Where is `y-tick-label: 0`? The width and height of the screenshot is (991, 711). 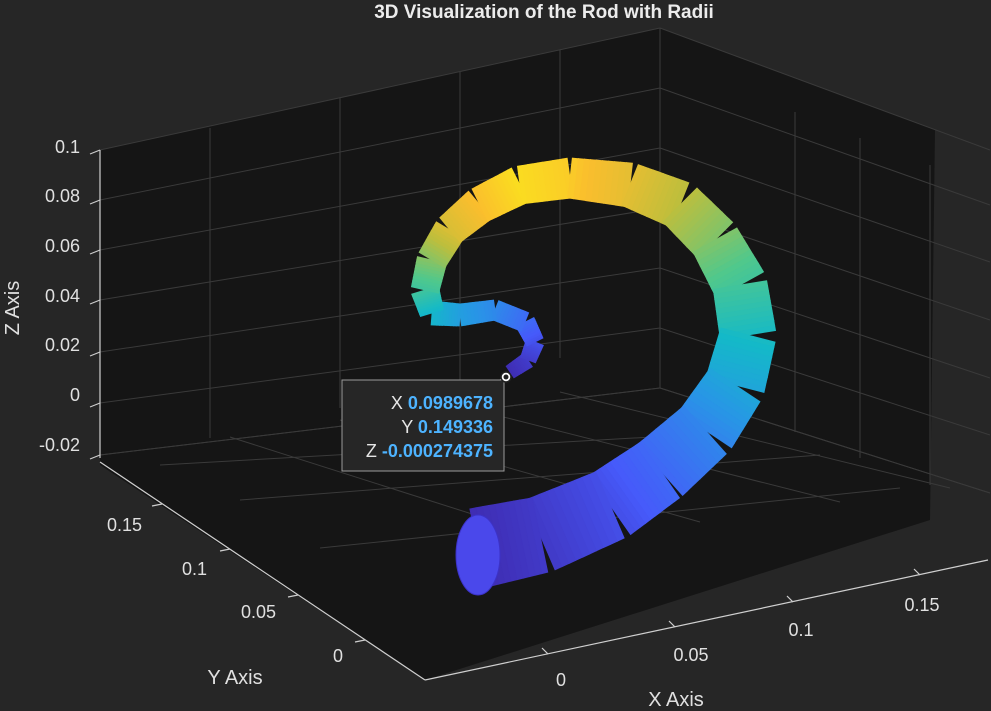 y-tick-label: 0 is located at coordinates (338, 656).